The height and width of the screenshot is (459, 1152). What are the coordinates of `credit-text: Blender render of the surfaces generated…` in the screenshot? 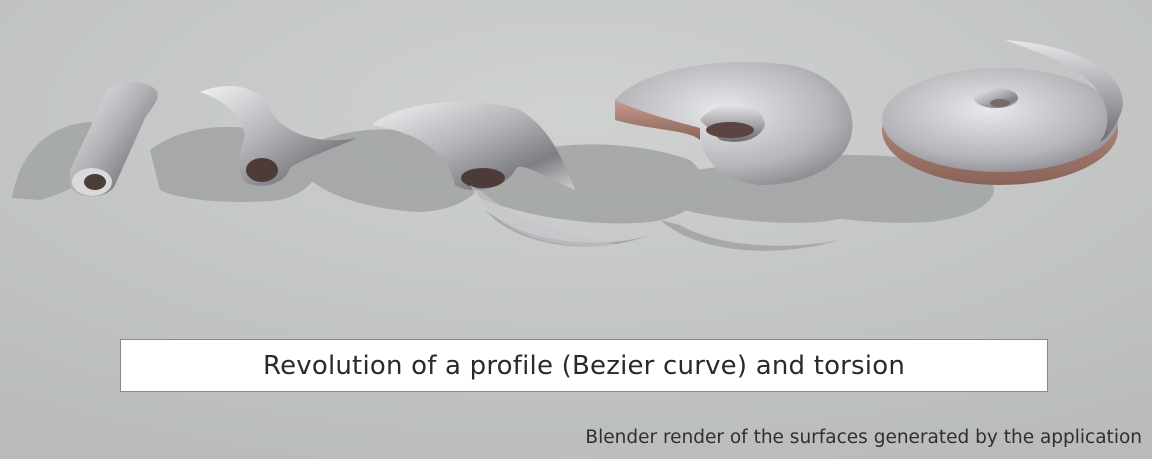 It's located at (863, 437).